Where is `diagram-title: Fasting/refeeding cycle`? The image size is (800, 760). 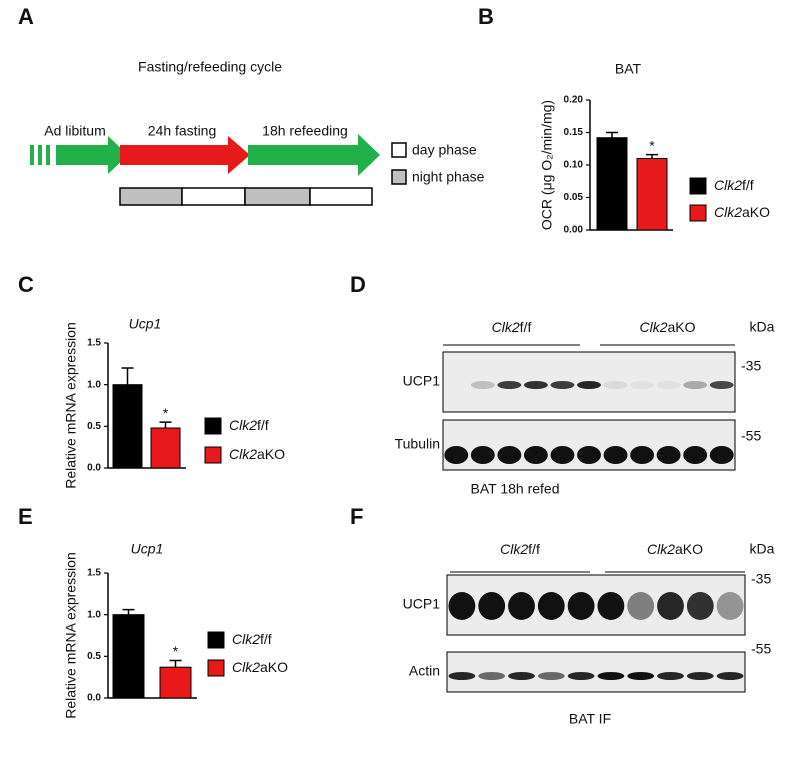
diagram-title: Fasting/refeeding cycle is located at coordinates (210, 67).